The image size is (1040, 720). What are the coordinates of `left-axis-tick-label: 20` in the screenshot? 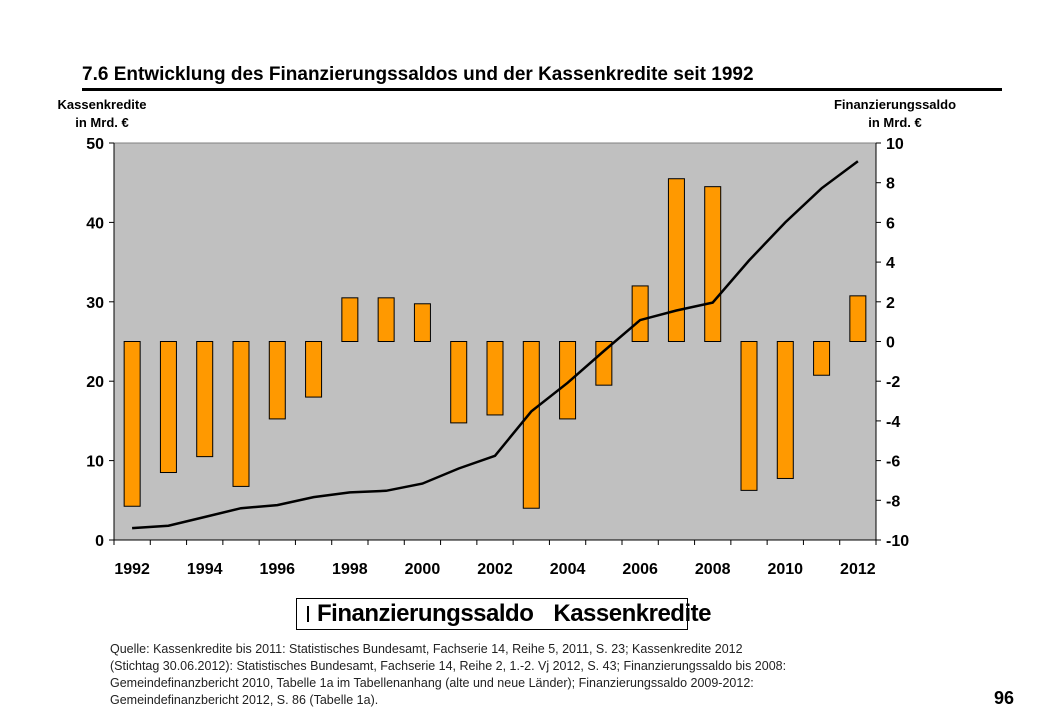 It's located at (95, 382).